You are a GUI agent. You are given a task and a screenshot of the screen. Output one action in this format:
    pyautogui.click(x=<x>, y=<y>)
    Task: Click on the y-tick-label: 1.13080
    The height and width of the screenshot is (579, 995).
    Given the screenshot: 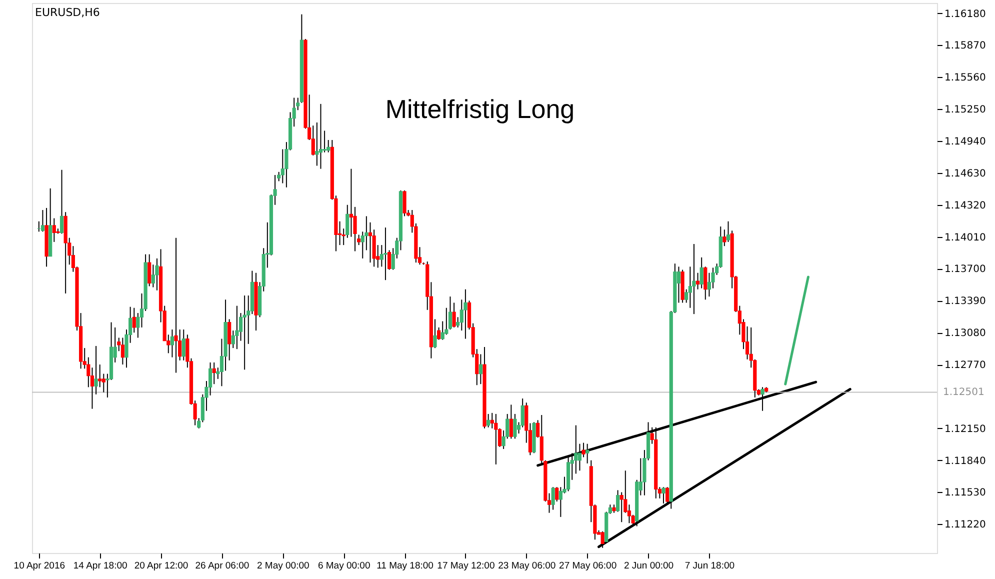 What is the action you would take?
    pyautogui.click(x=965, y=334)
    